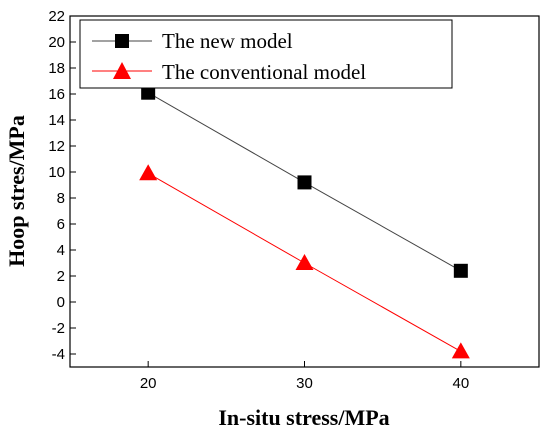  Describe the element at coordinates (56, 172) in the screenshot. I see `y-tick-label: 10` at that location.